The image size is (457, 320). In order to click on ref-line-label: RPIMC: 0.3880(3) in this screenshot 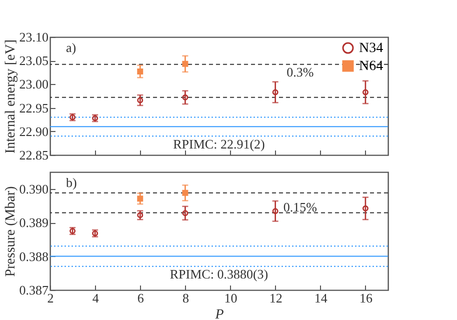, I will do `click(219, 274)`.